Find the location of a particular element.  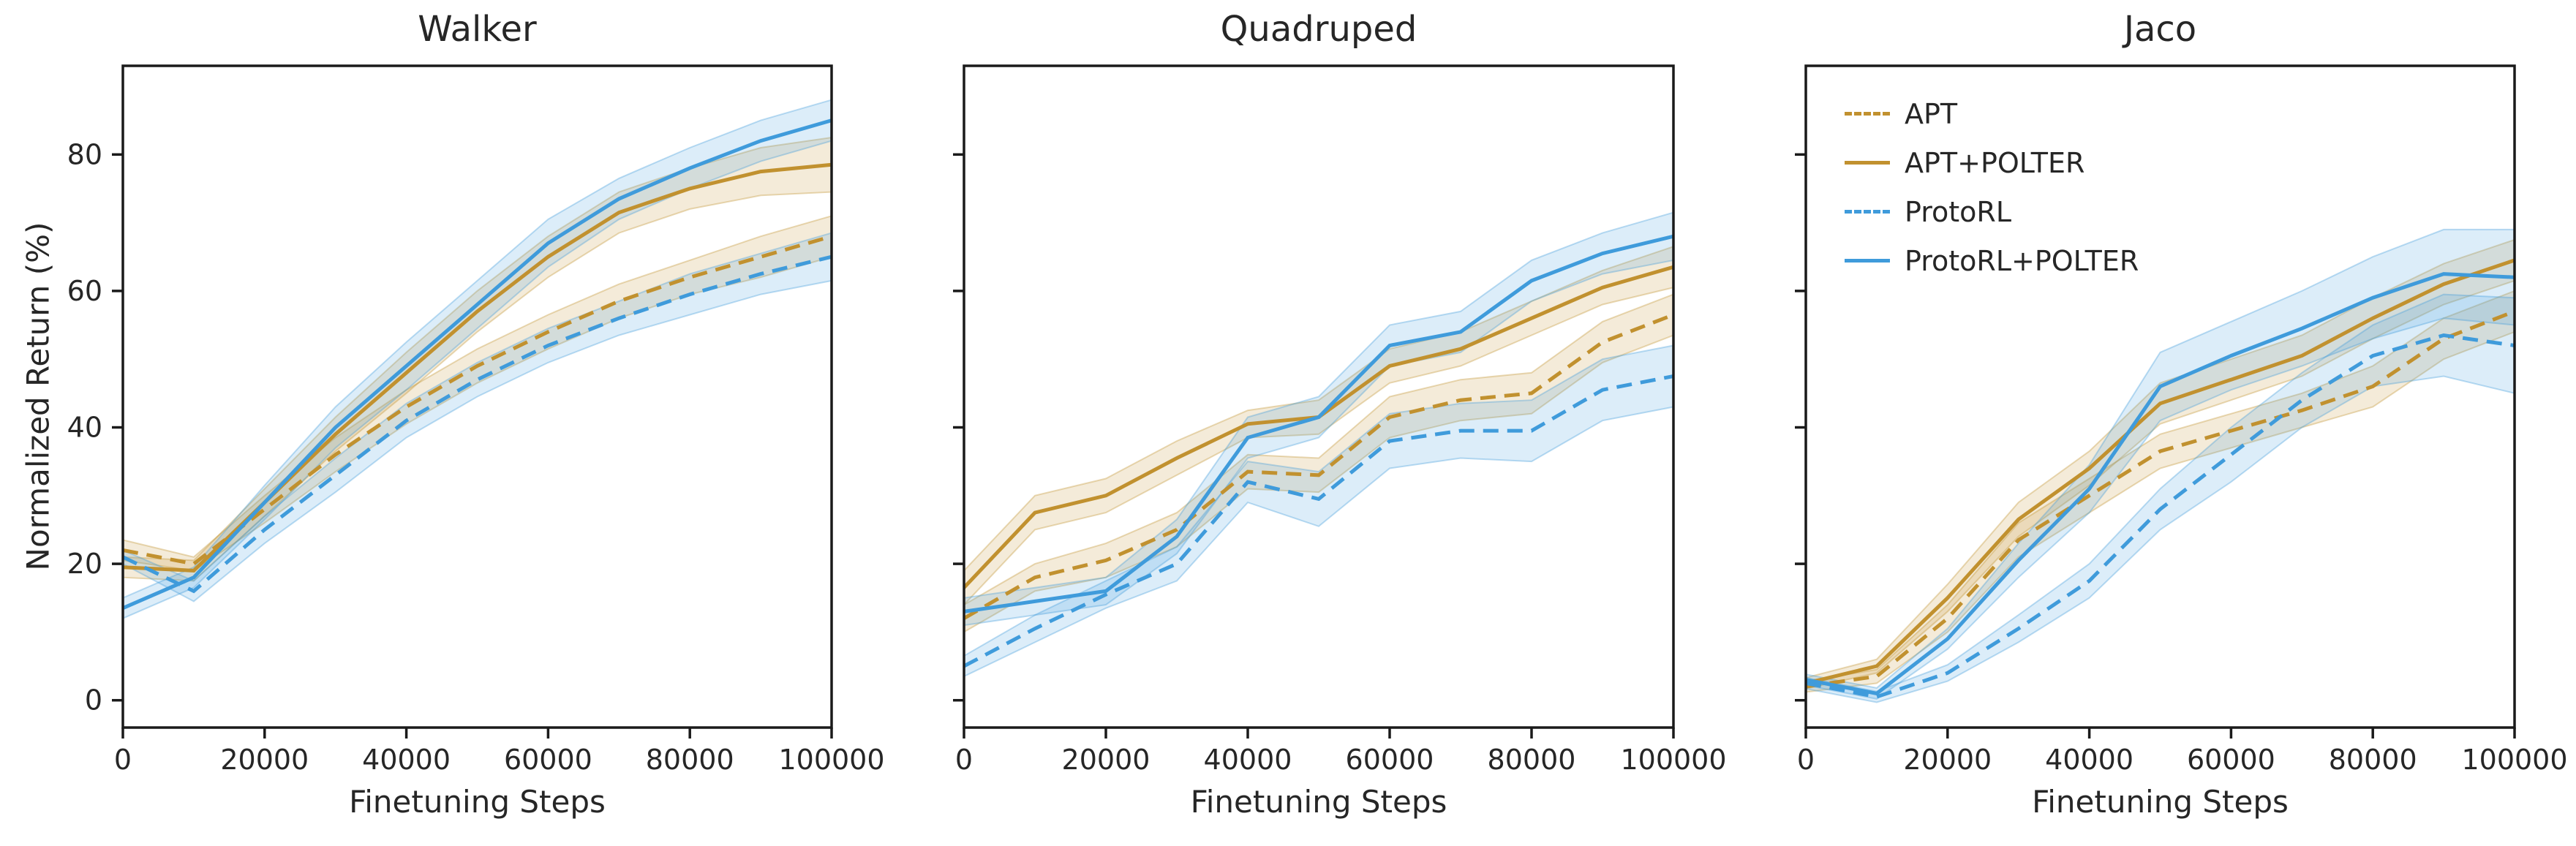

y-axis-label: Normalized Return (%) is located at coordinates (38, 396).